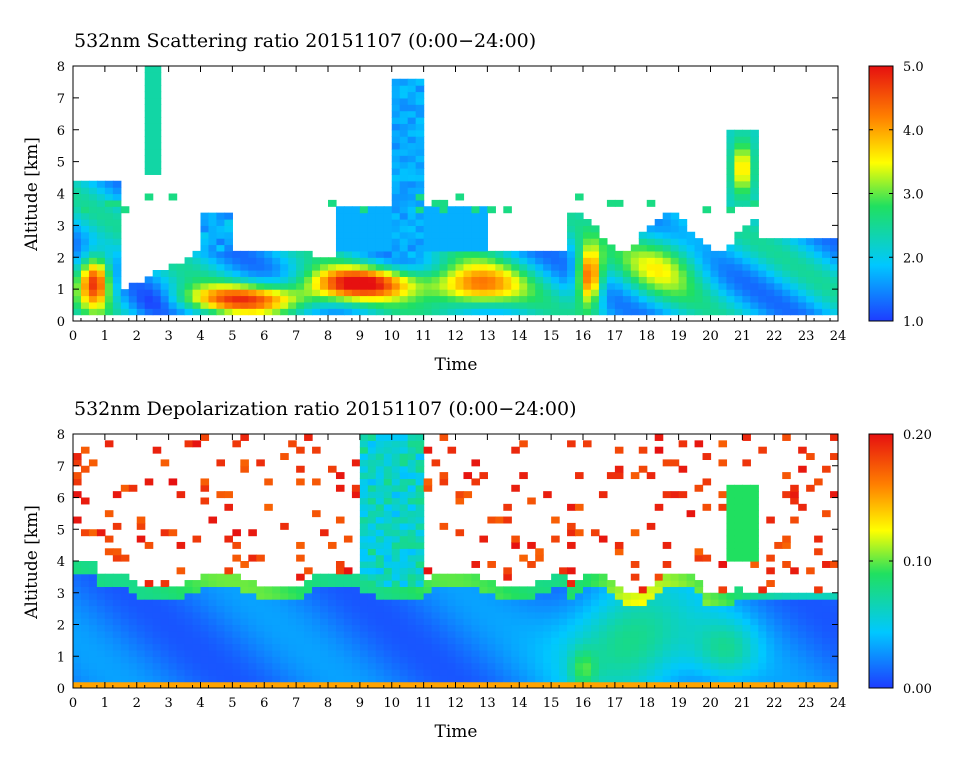 This screenshot has height=770, width=960. Describe the element at coordinates (917, 689) in the screenshot. I see `colorbar-tick-label: 0.00` at that location.